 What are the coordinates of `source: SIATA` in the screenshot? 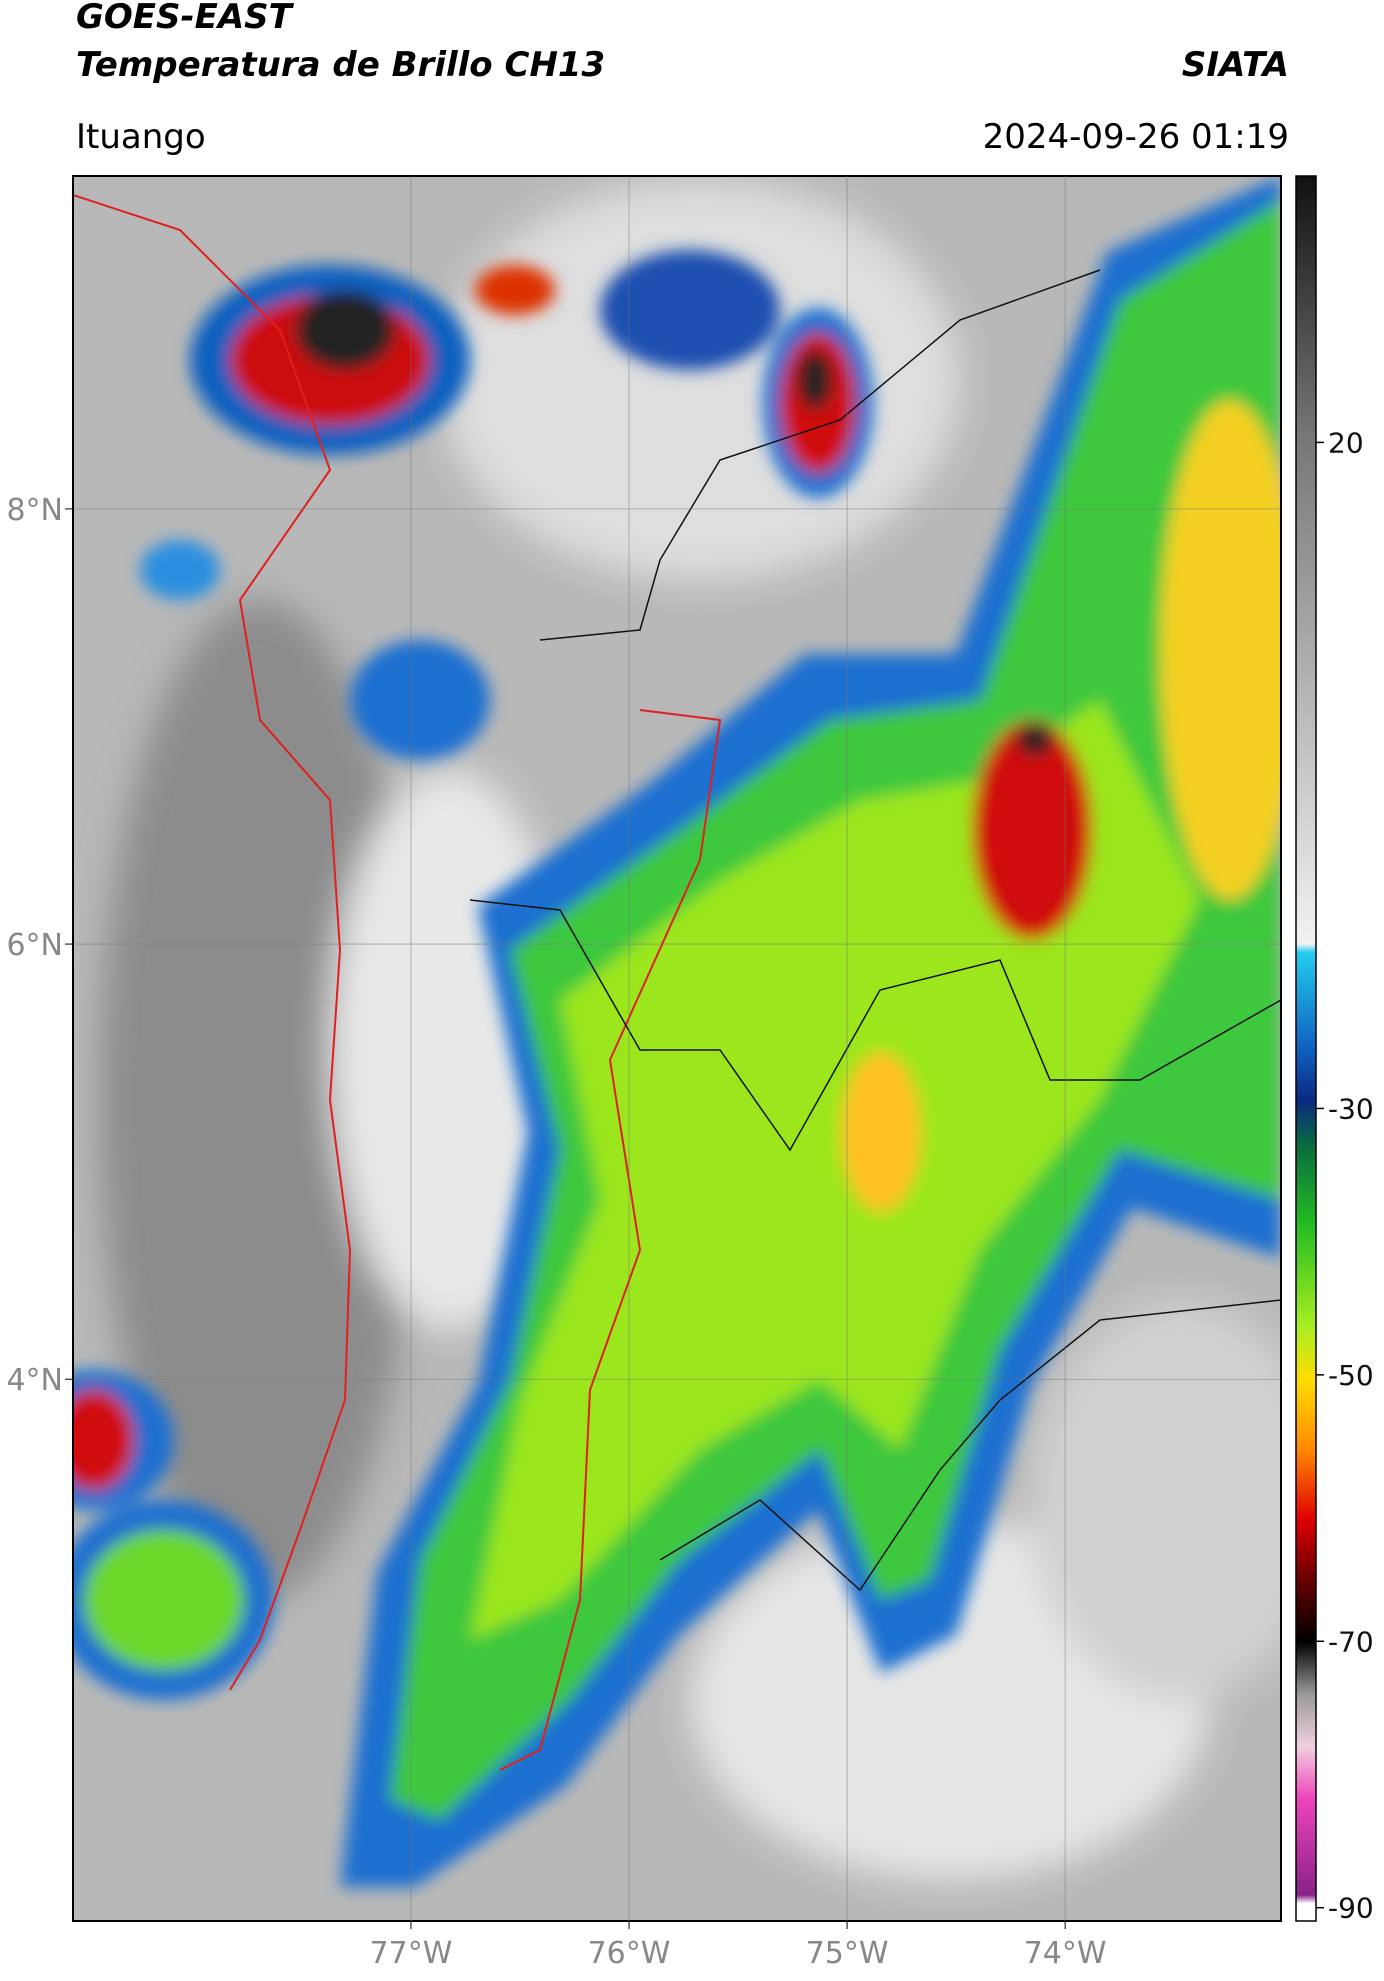 It's located at (1235, 65).